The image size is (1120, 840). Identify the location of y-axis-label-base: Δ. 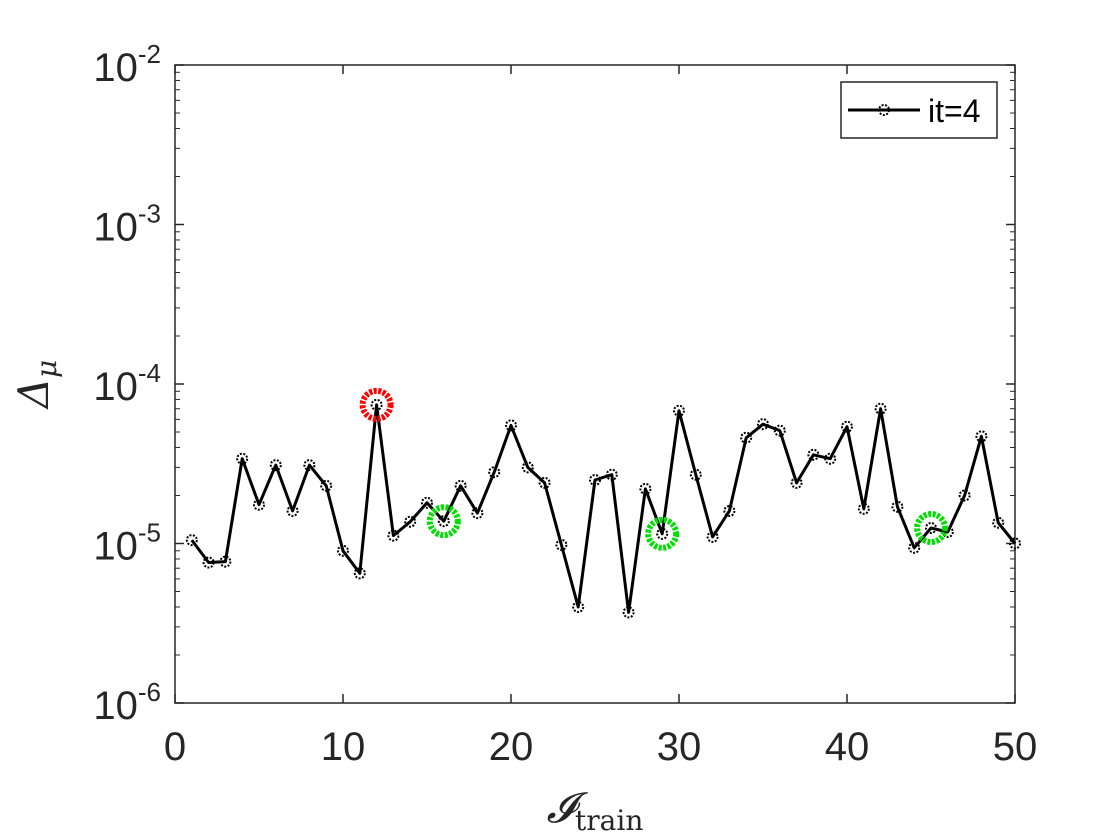
(33, 394).